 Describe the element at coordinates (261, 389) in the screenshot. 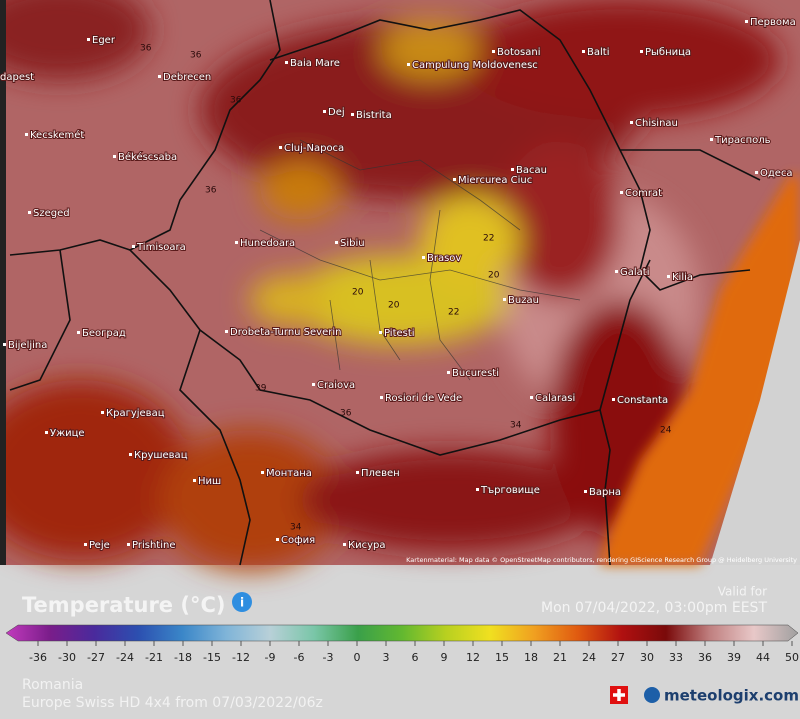

I see `isotherm-label: 39` at that location.